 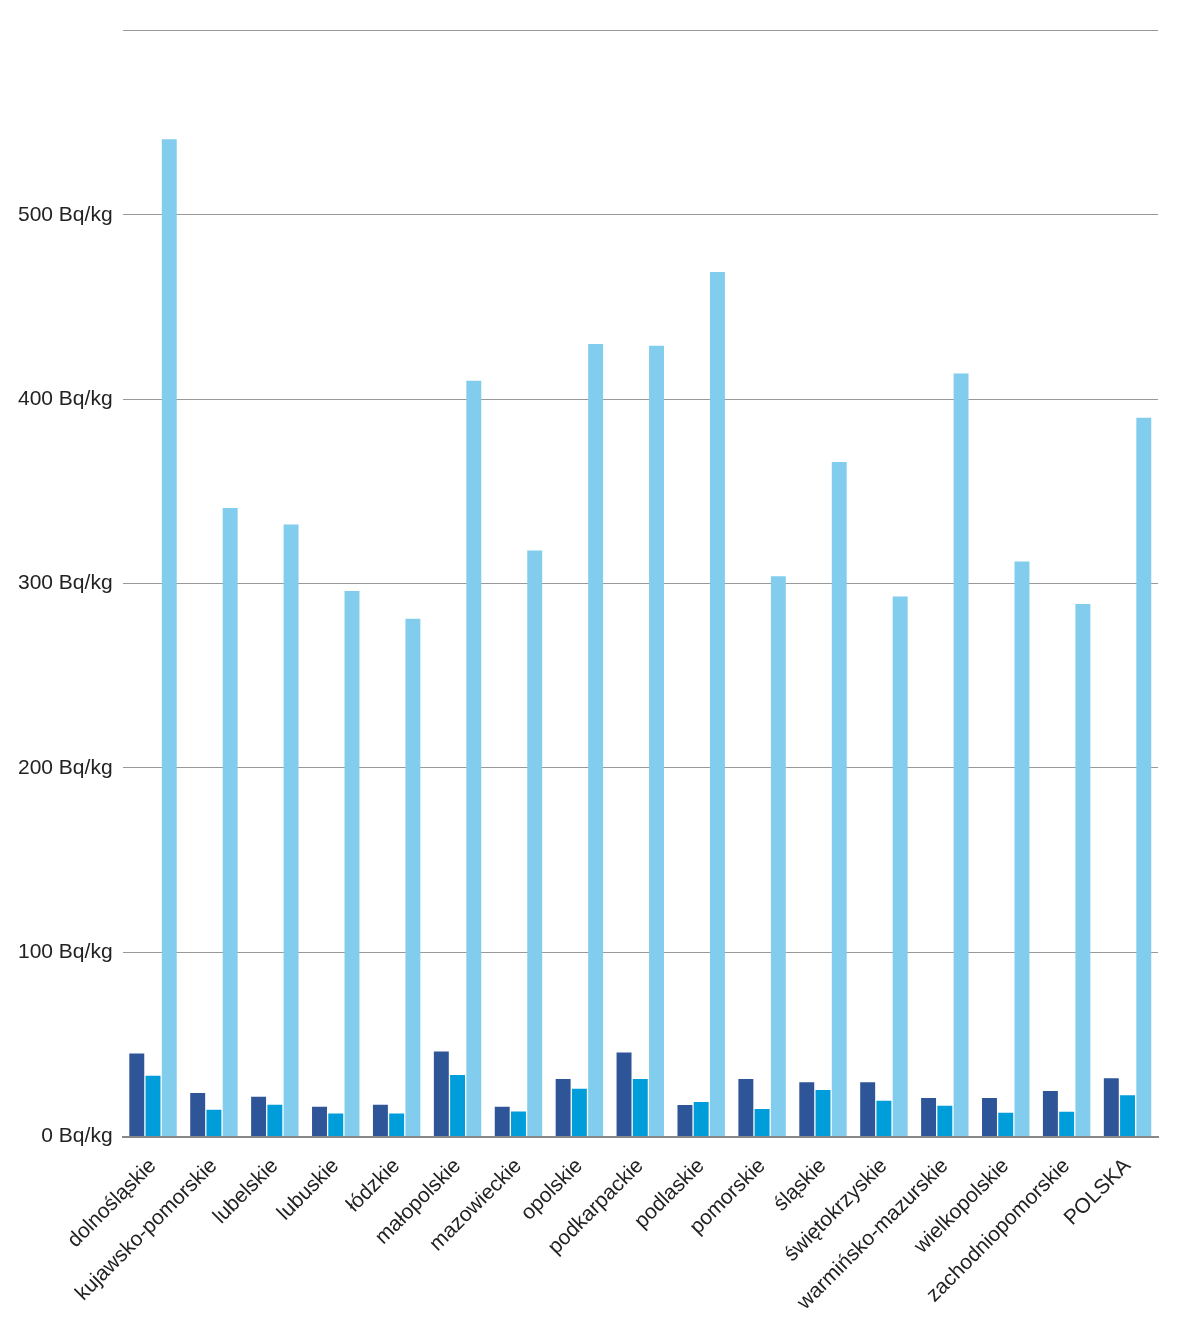 What do you see at coordinates (65, 766) in the screenshot?
I see `y-tick-label: 200 Bq/kg` at bounding box center [65, 766].